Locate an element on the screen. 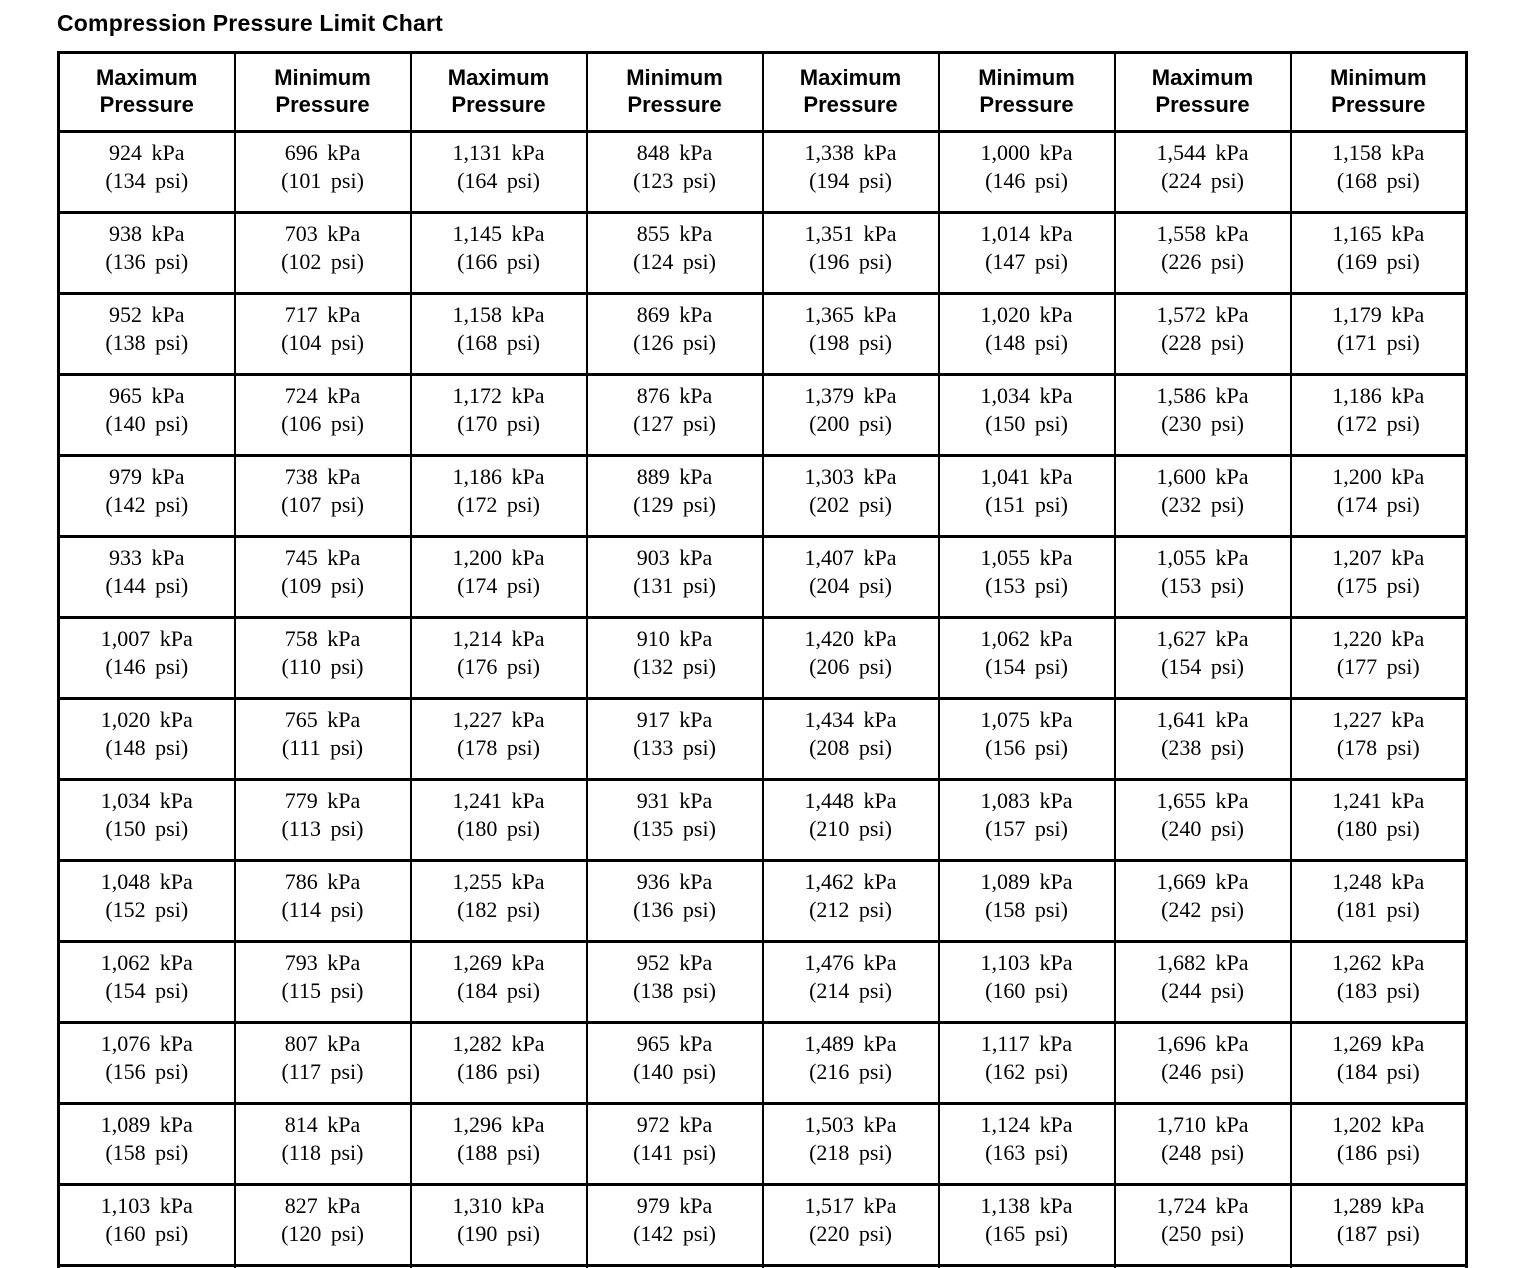  psi-value: (110 psi) is located at coordinates (322, 666).